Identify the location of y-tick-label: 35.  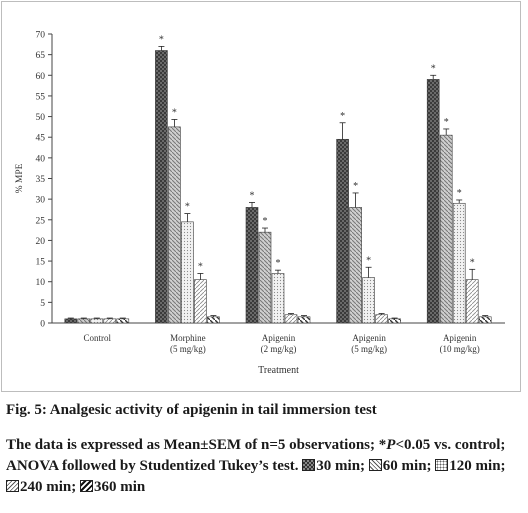
(41, 180).